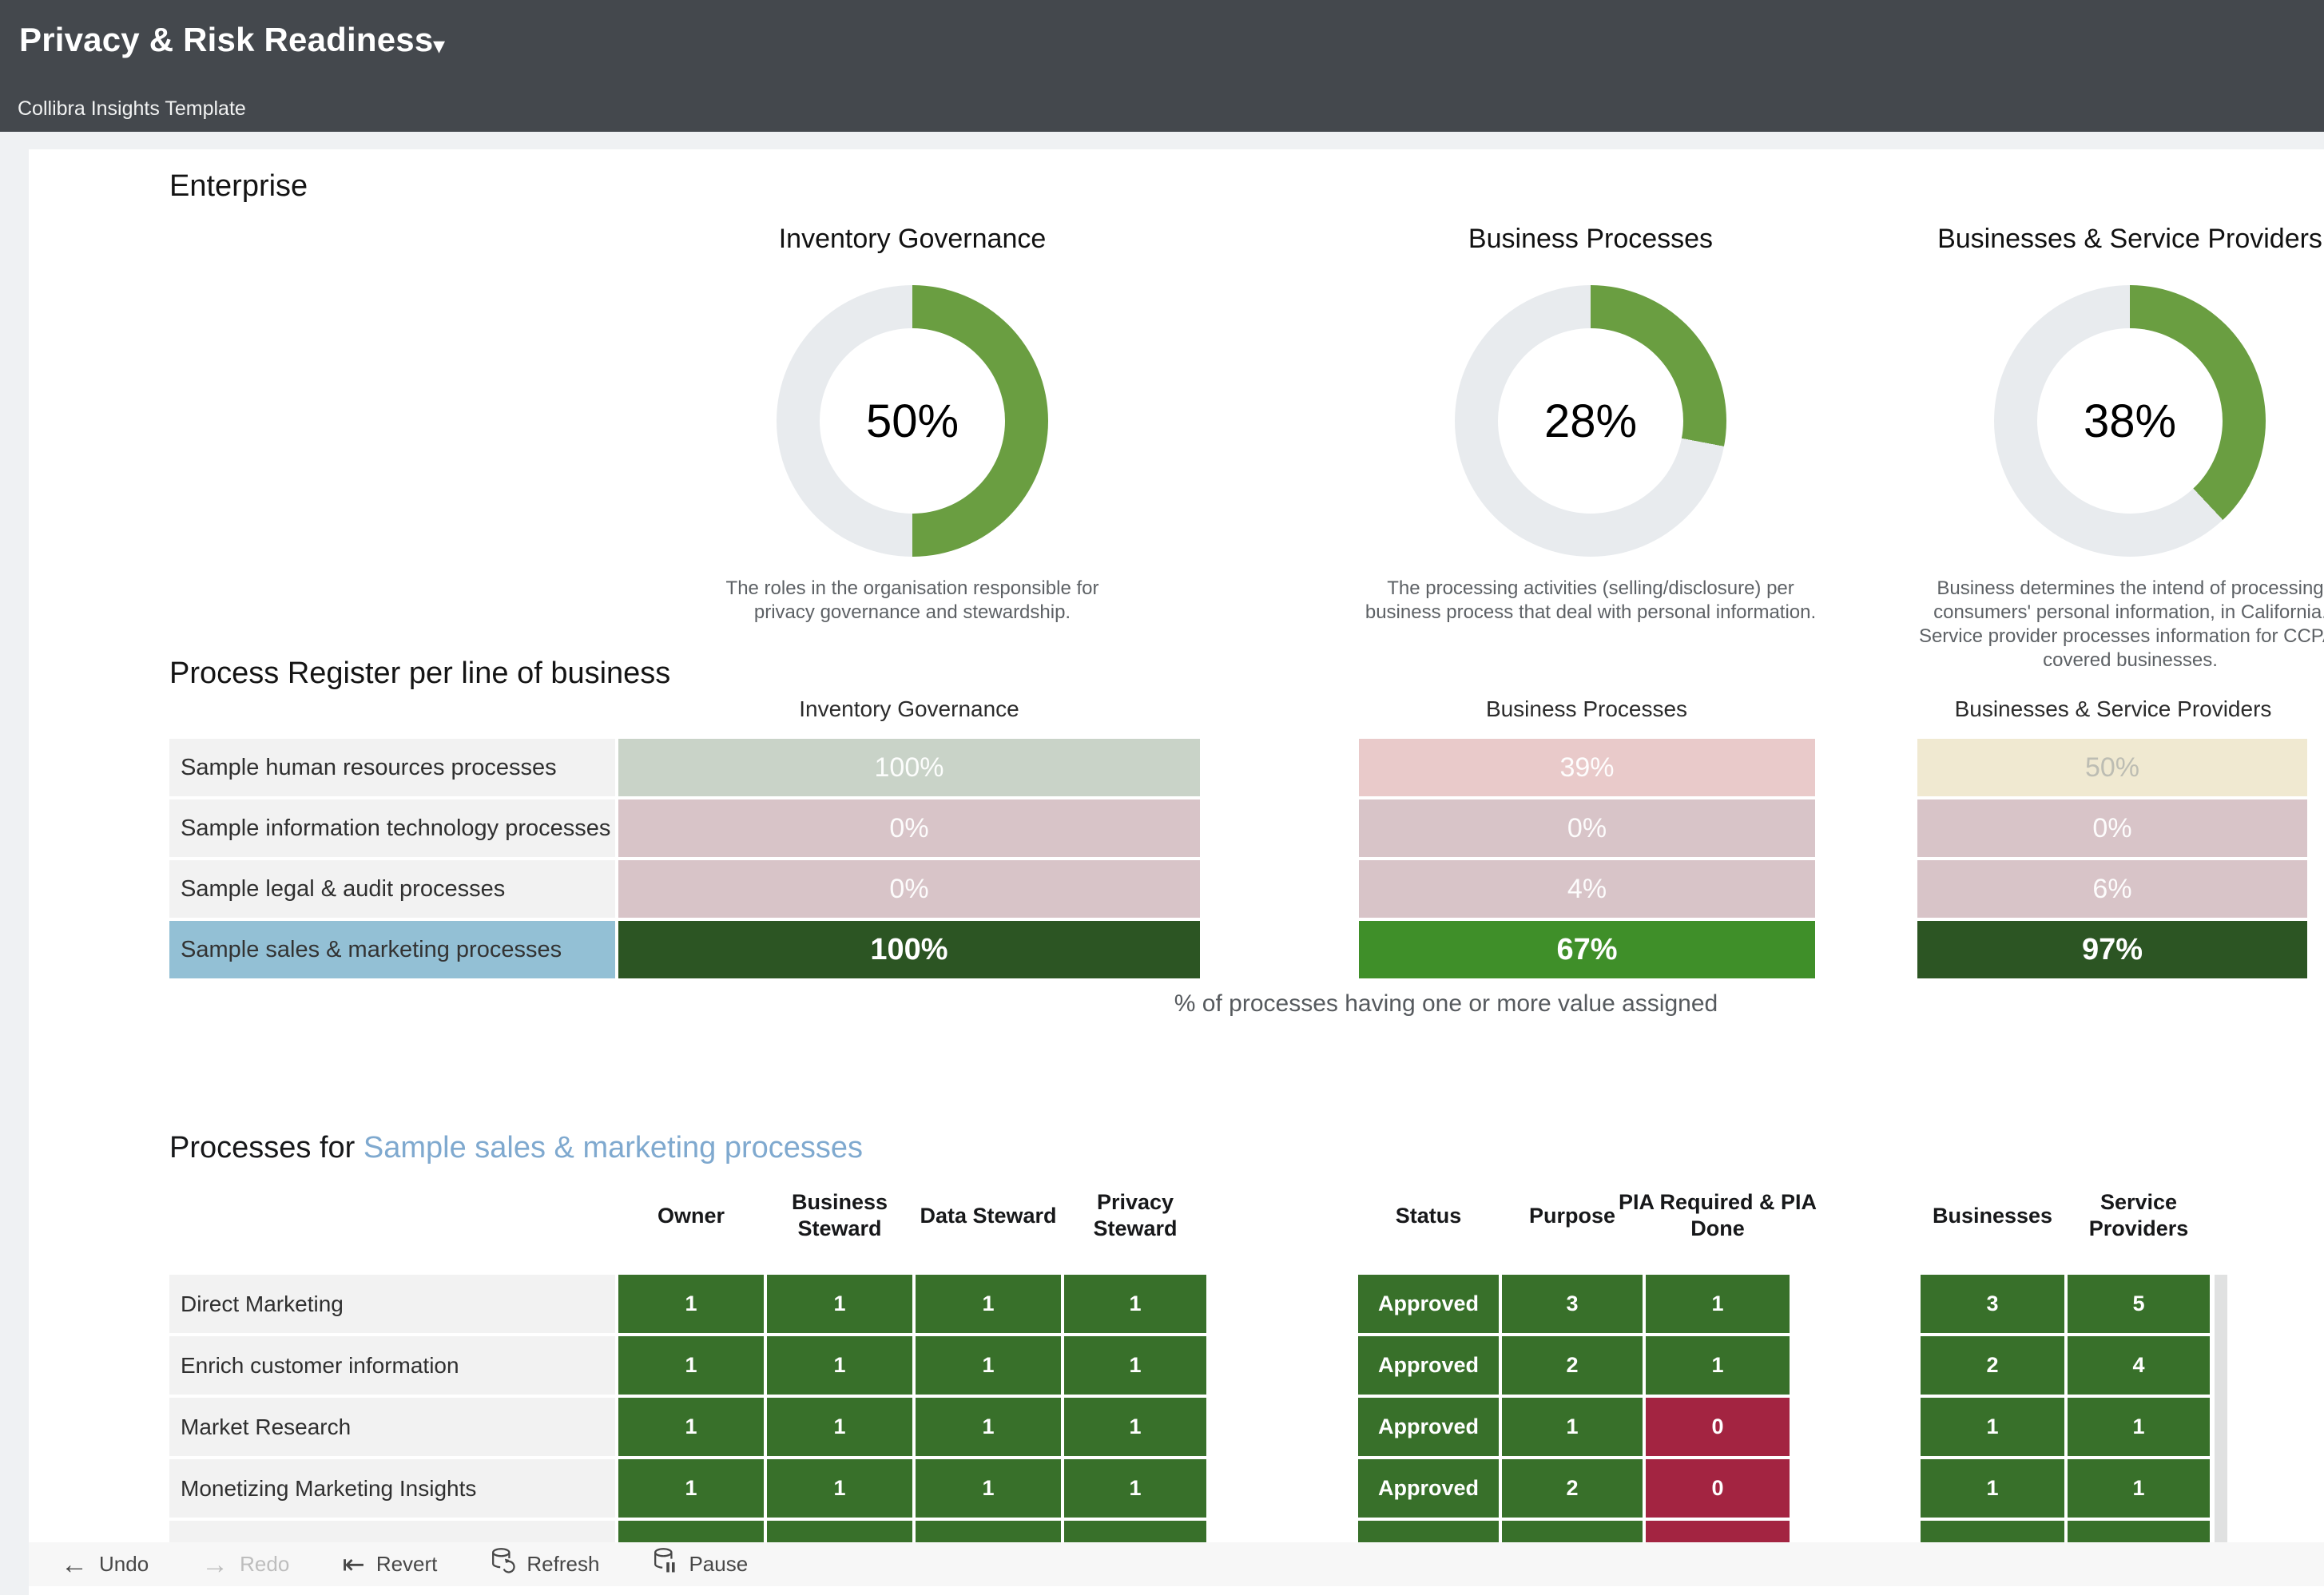  What do you see at coordinates (2221, 1408) in the screenshot?
I see `table-vertical-scrollbar` at bounding box center [2221, 1408].